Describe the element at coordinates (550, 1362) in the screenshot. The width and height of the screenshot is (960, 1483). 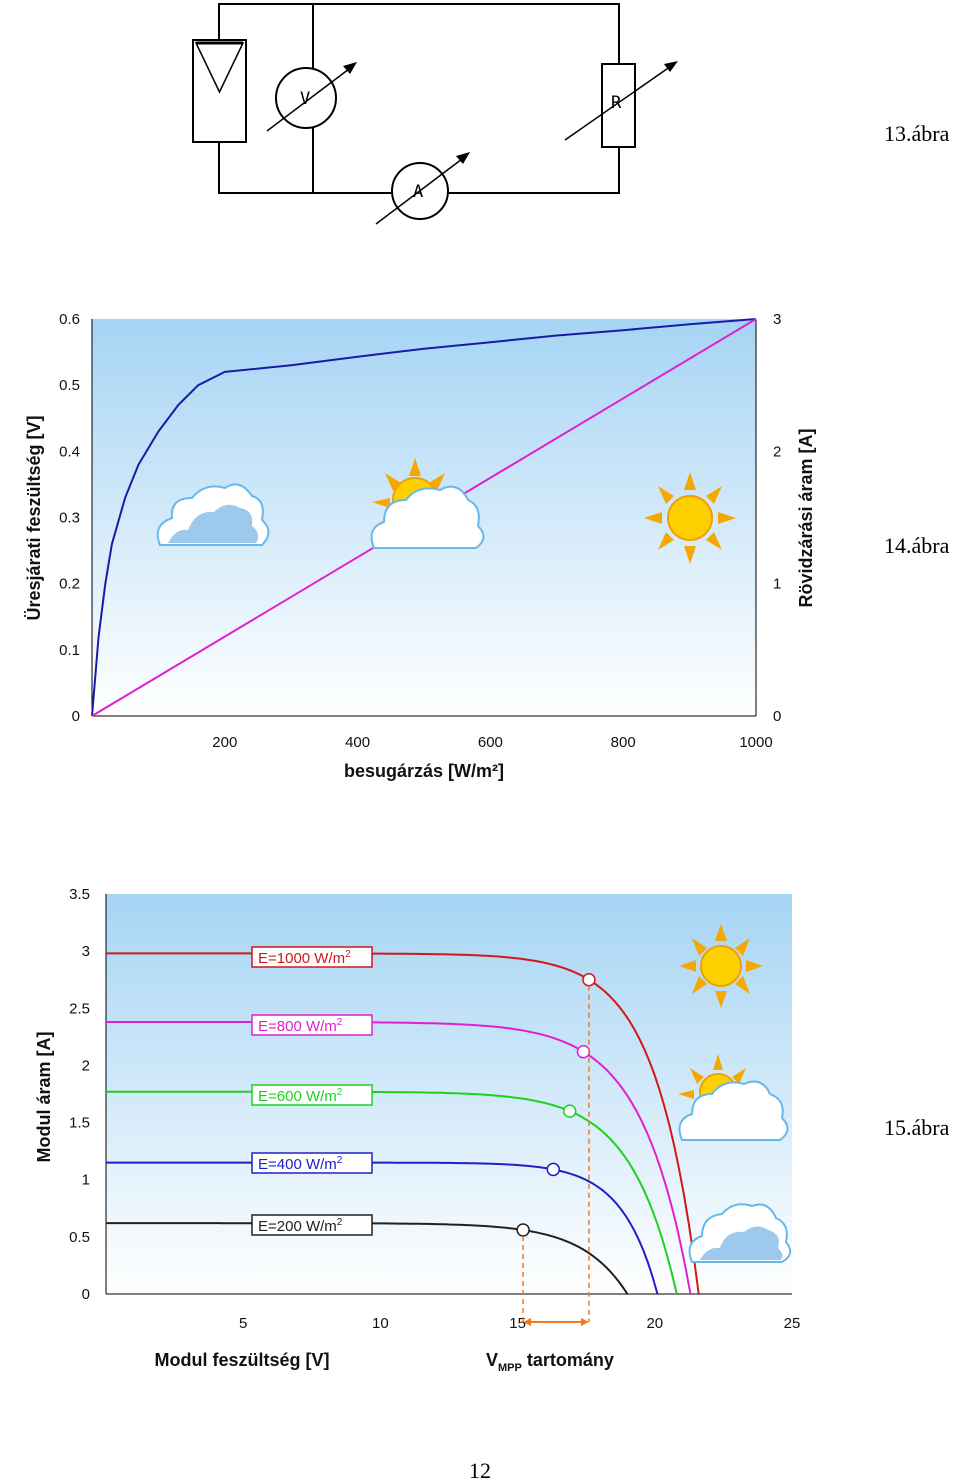
I see `vmpp-range-label: VMPP tartomány` at that location.